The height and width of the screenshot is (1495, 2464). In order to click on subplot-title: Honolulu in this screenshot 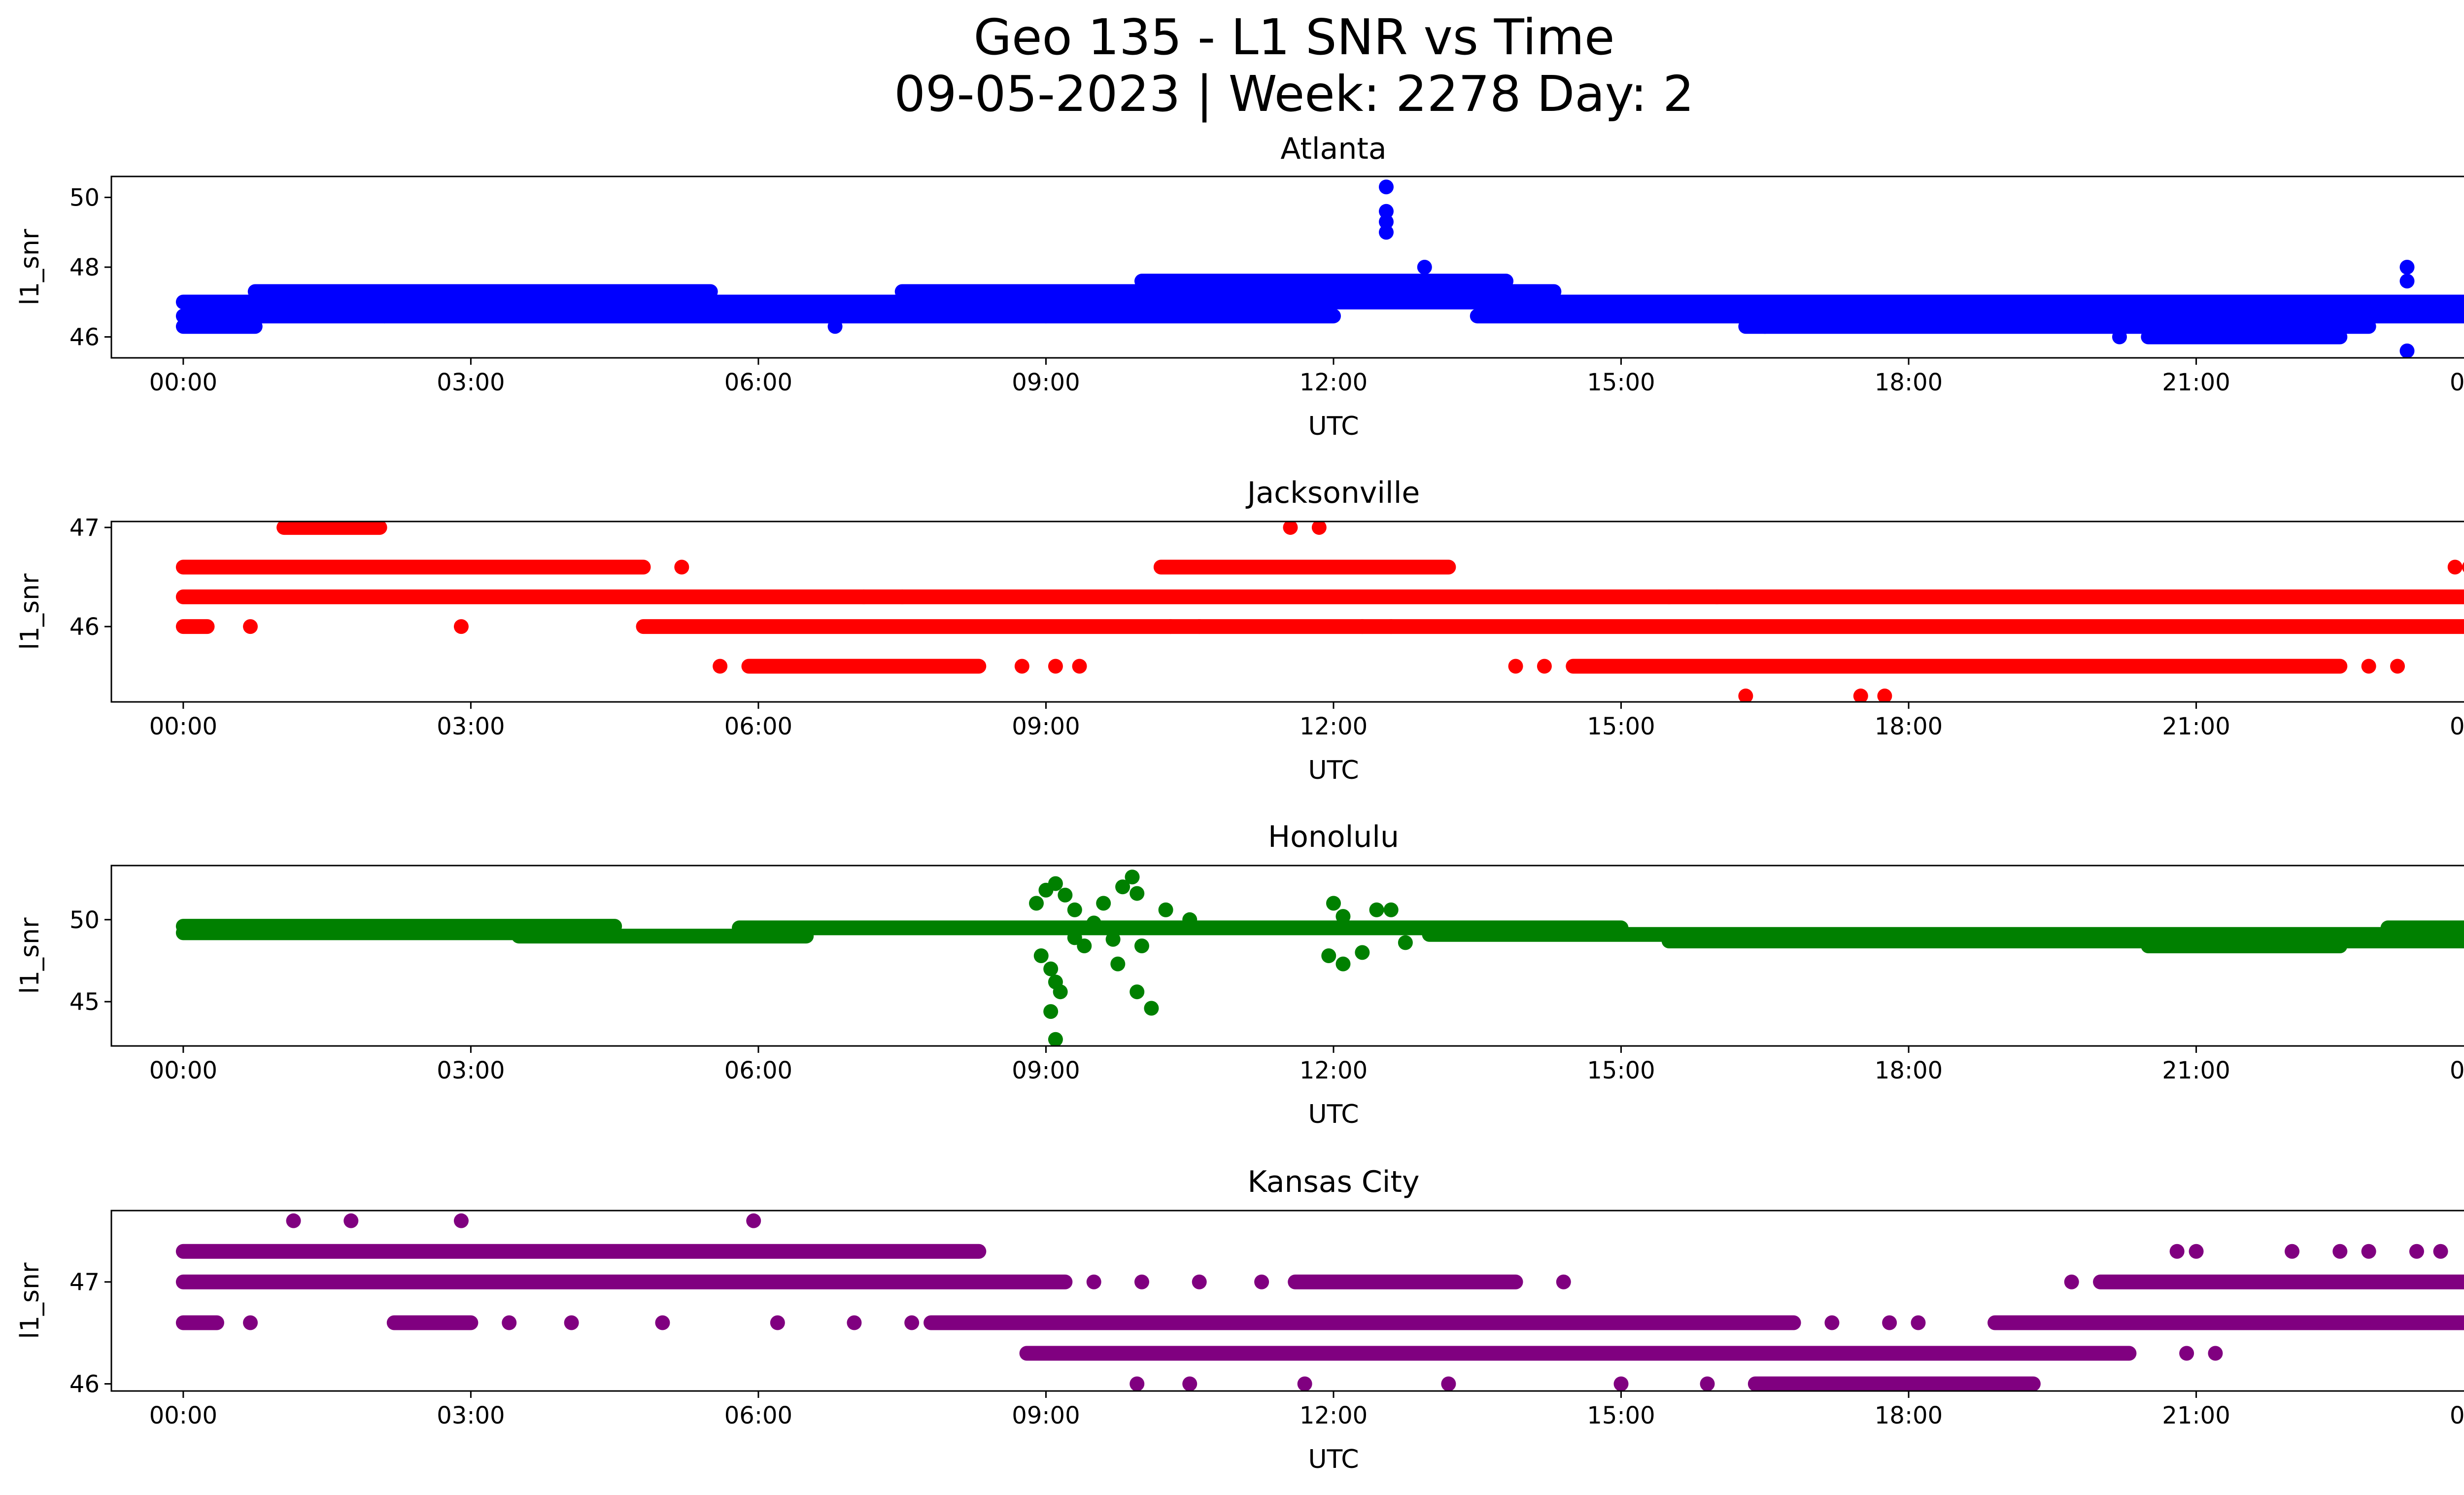, I will do `click(1333, 837)`.